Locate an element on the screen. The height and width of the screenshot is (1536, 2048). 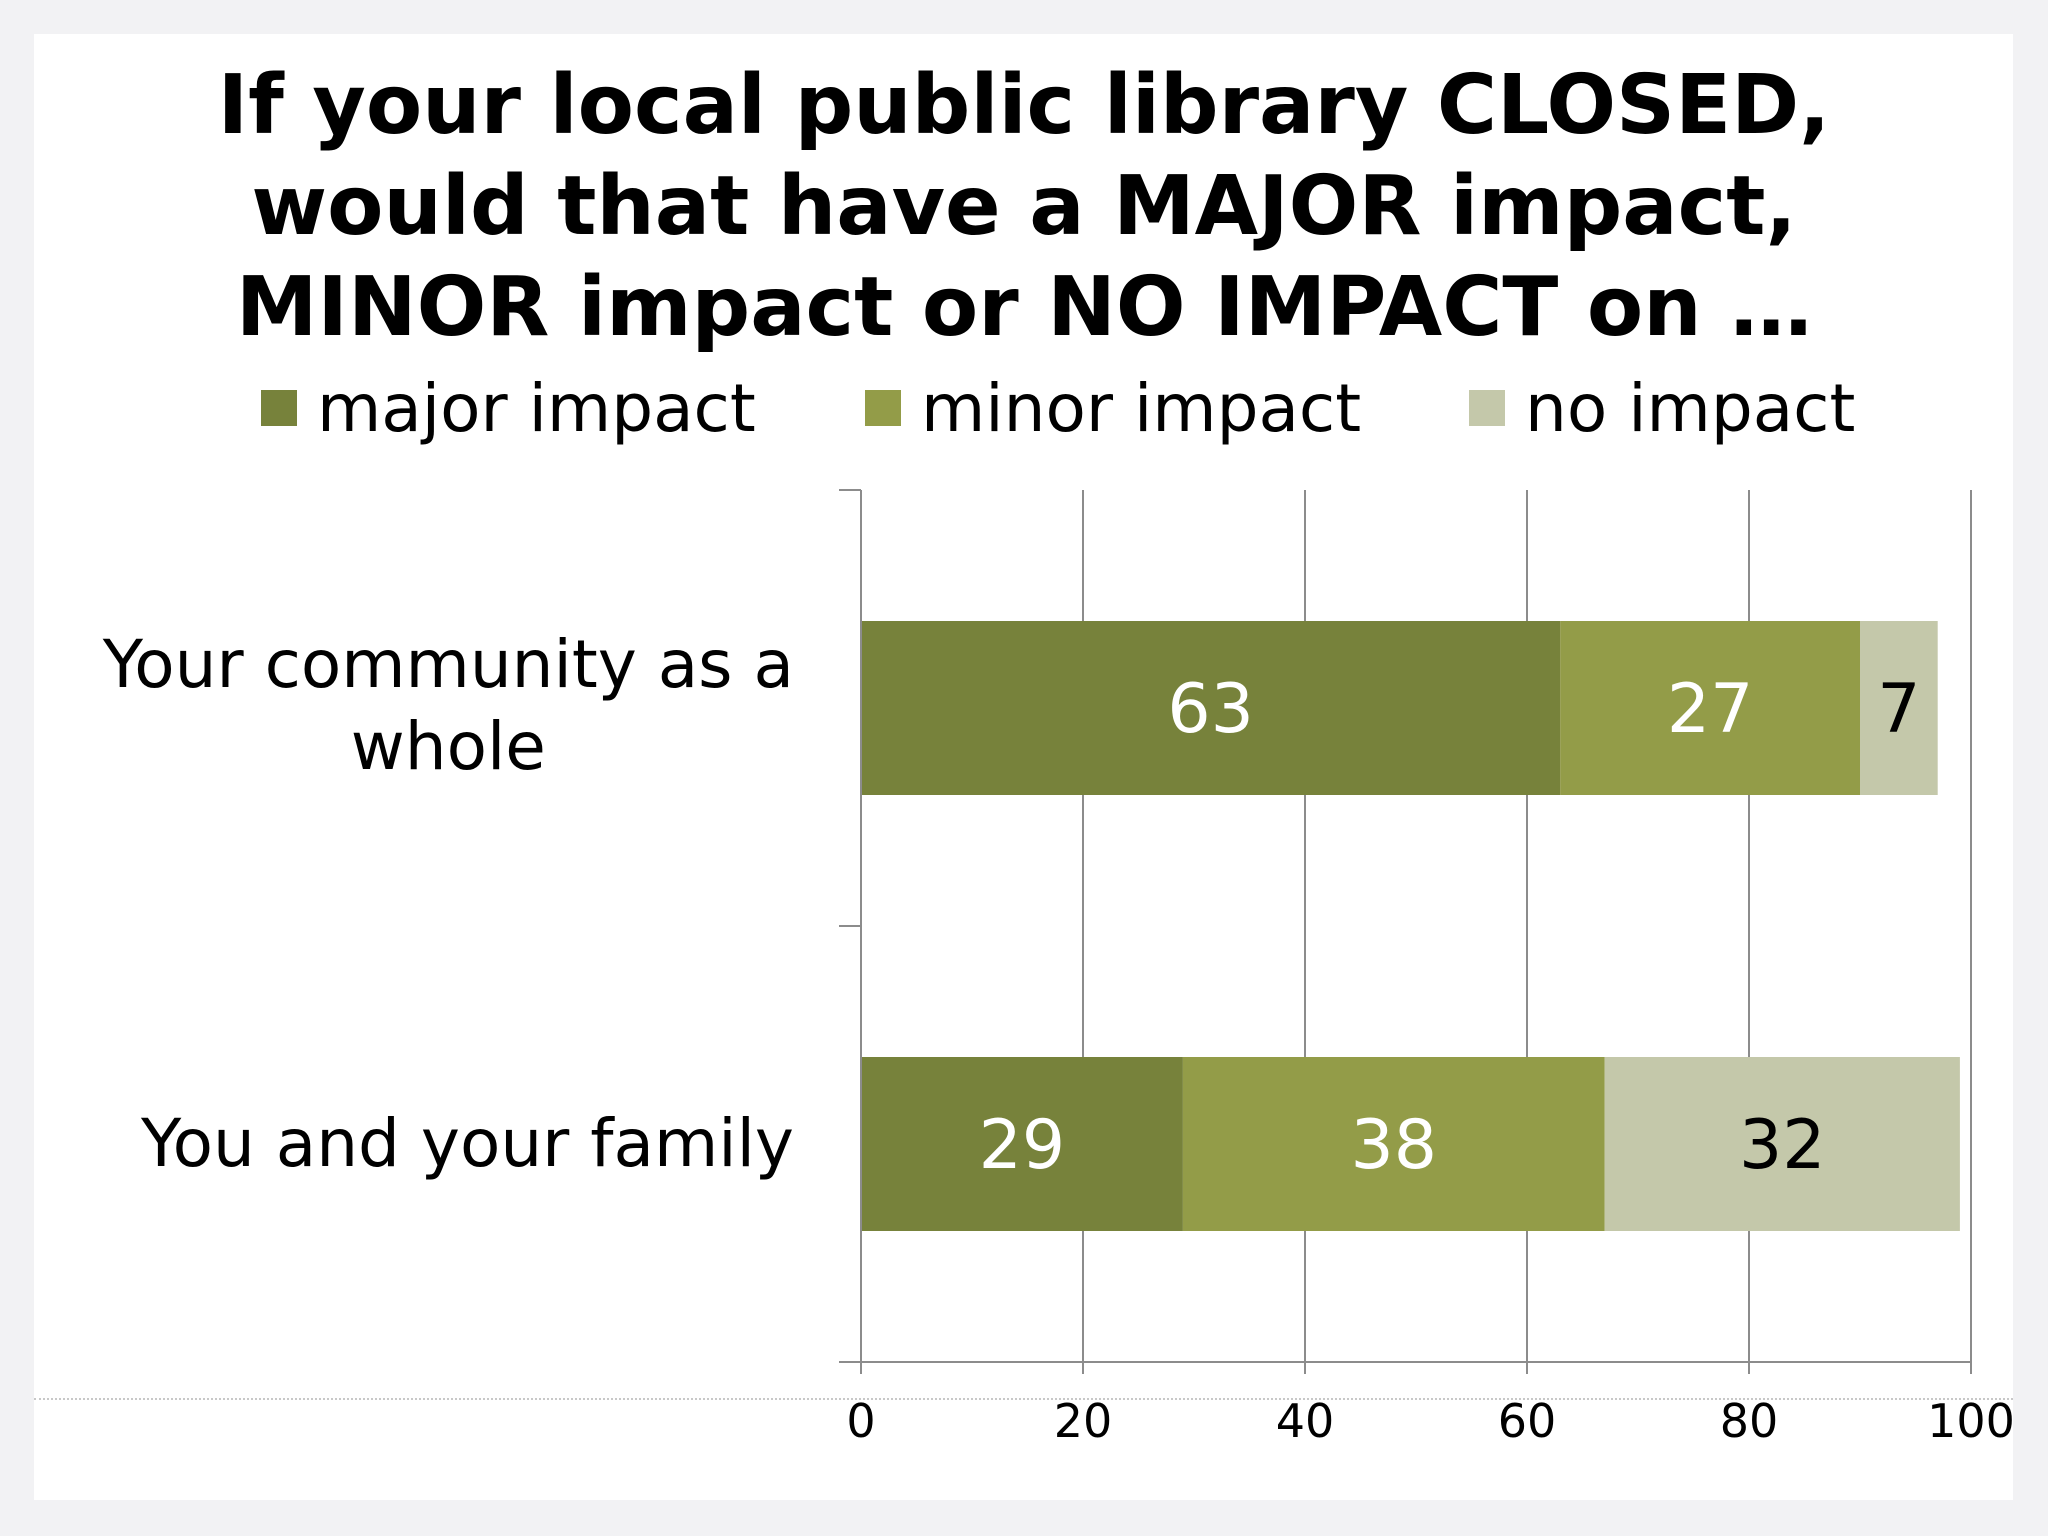
bar-family-minor-impact is located at coordinates (1393, 1144).